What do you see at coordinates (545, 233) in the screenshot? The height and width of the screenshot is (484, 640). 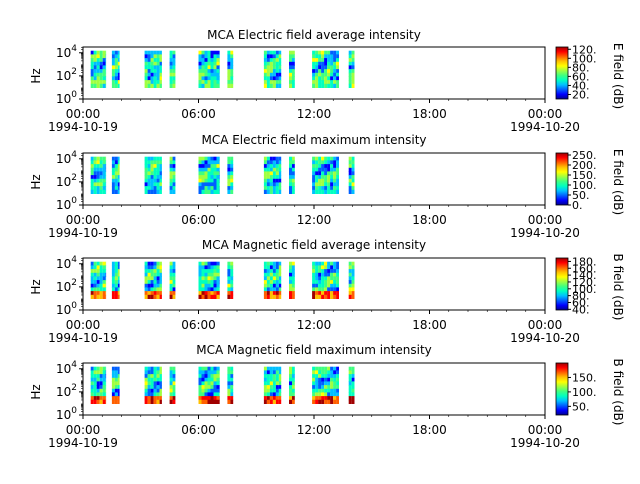 I see `x-date-label: 1994-10-20` at bounding box center [545, 233].